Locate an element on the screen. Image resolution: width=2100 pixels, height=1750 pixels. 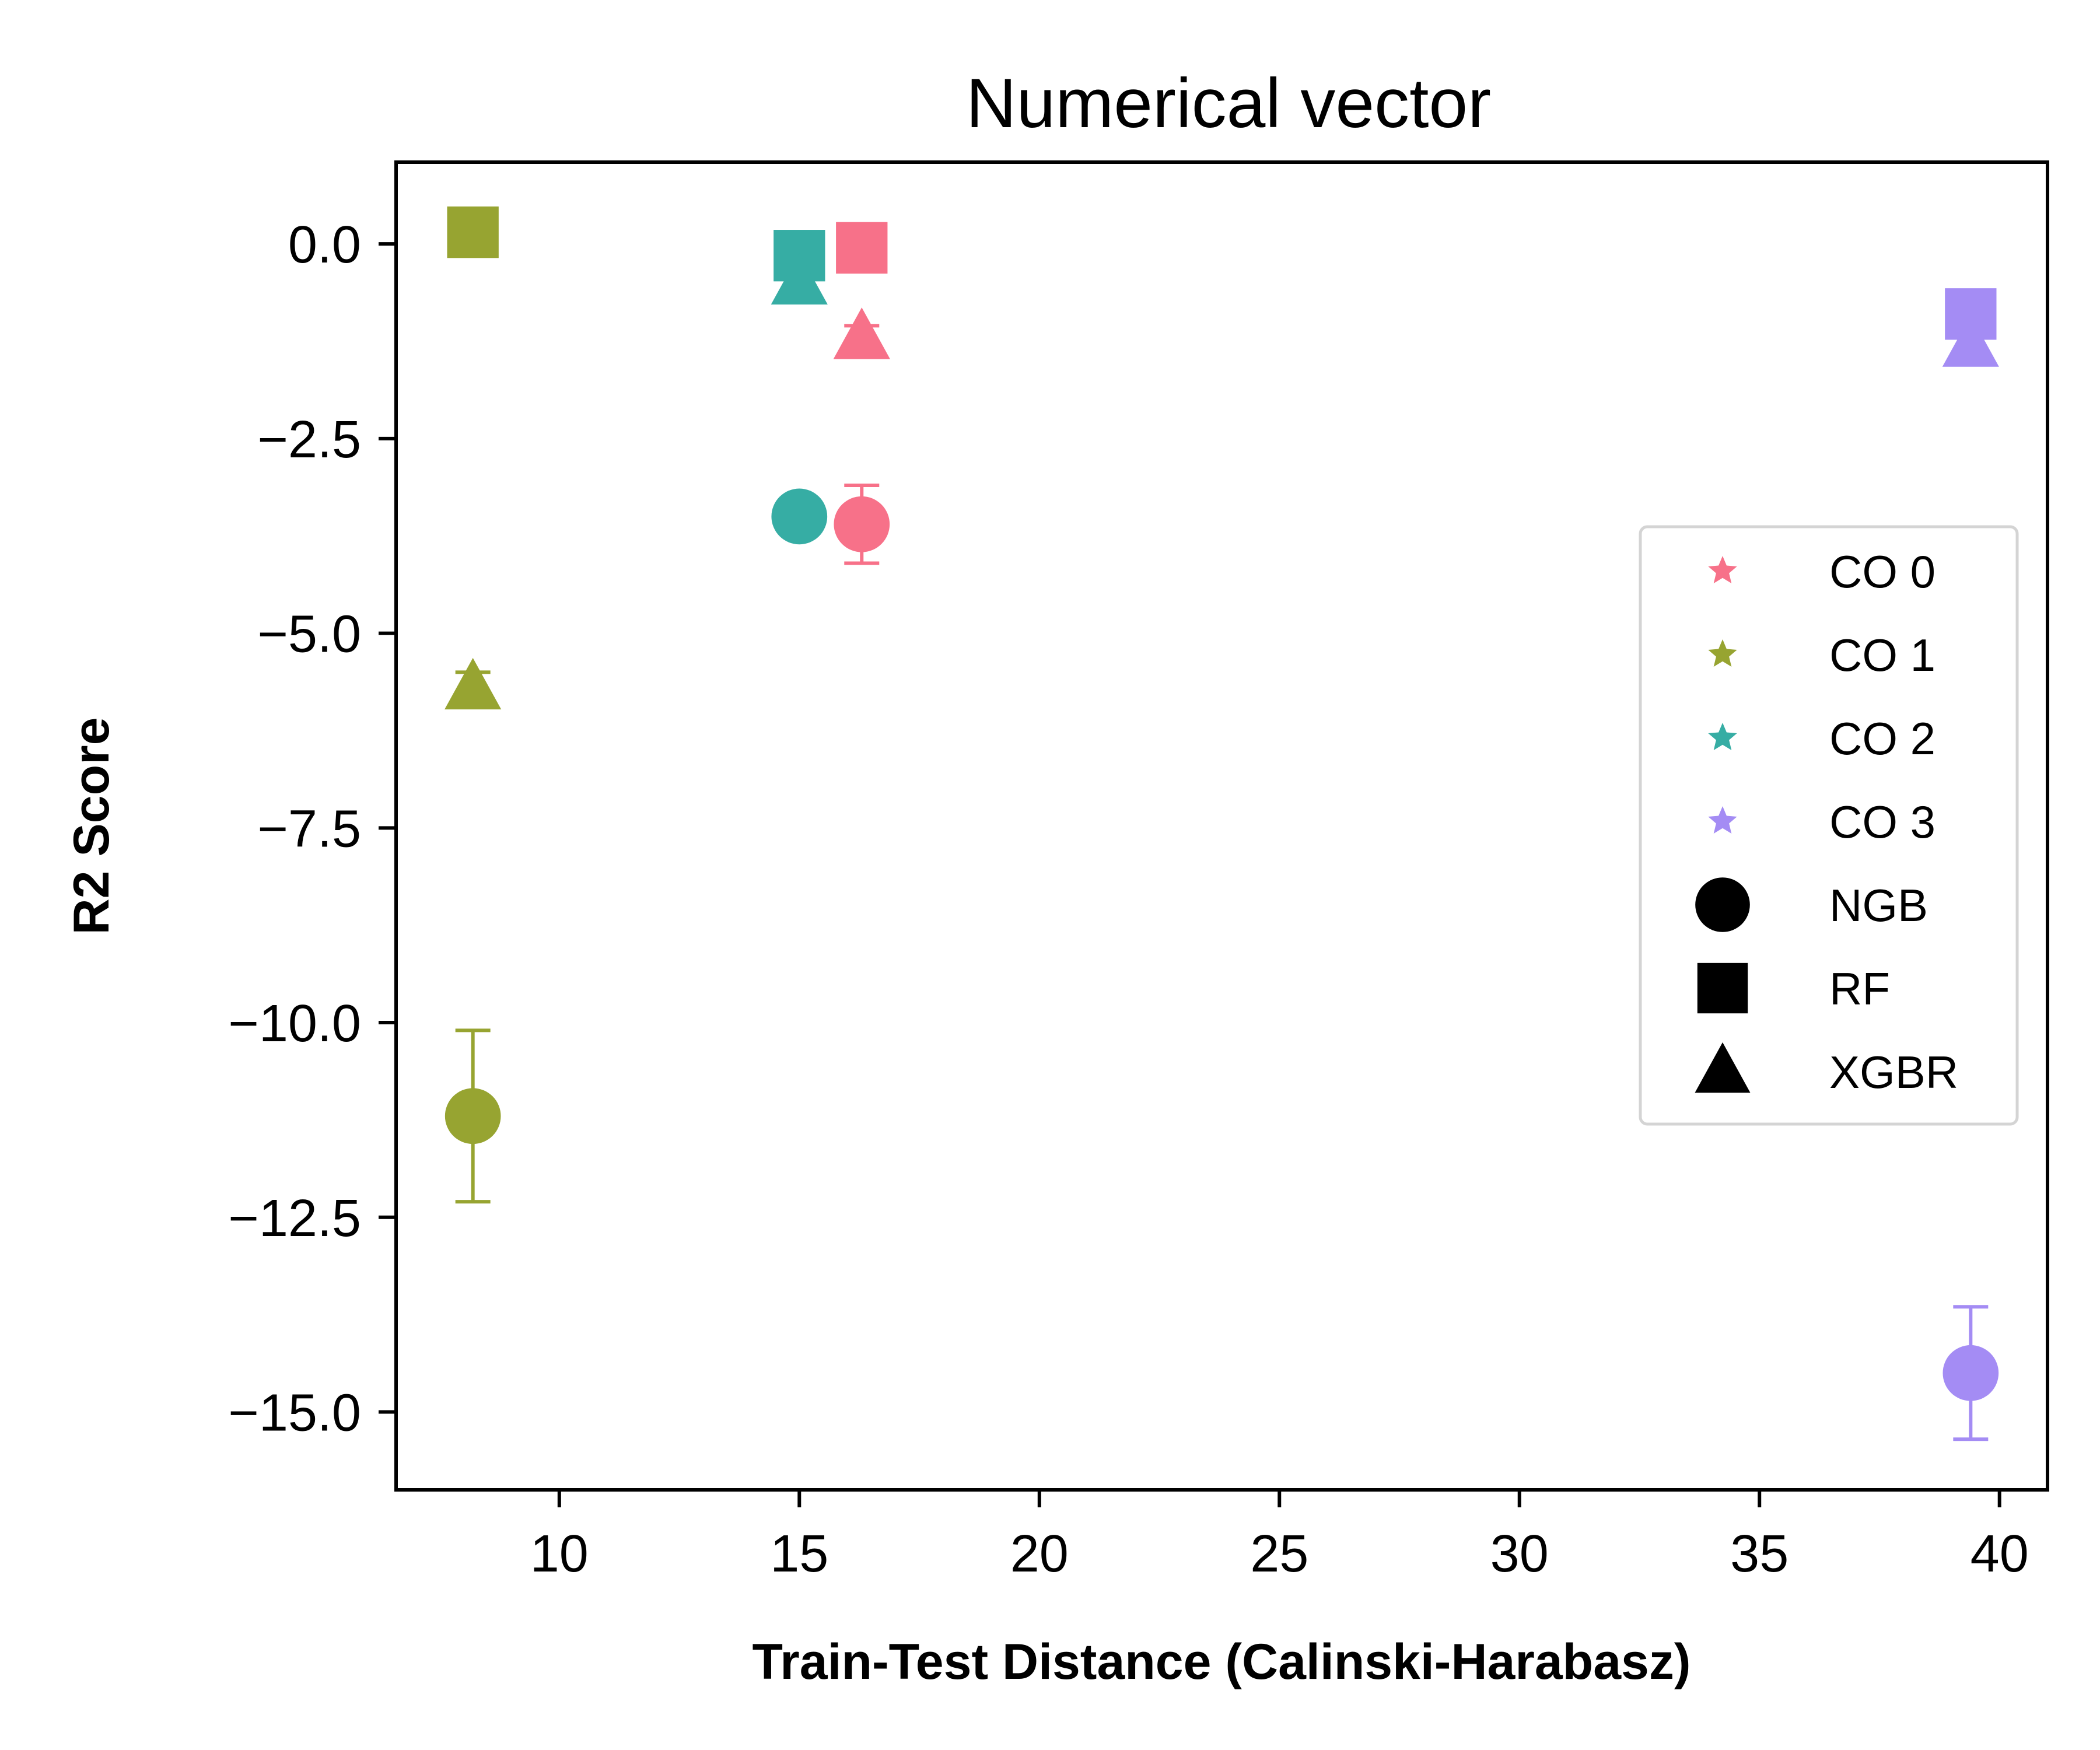
legend-box is located at coordinates (1829, 825).